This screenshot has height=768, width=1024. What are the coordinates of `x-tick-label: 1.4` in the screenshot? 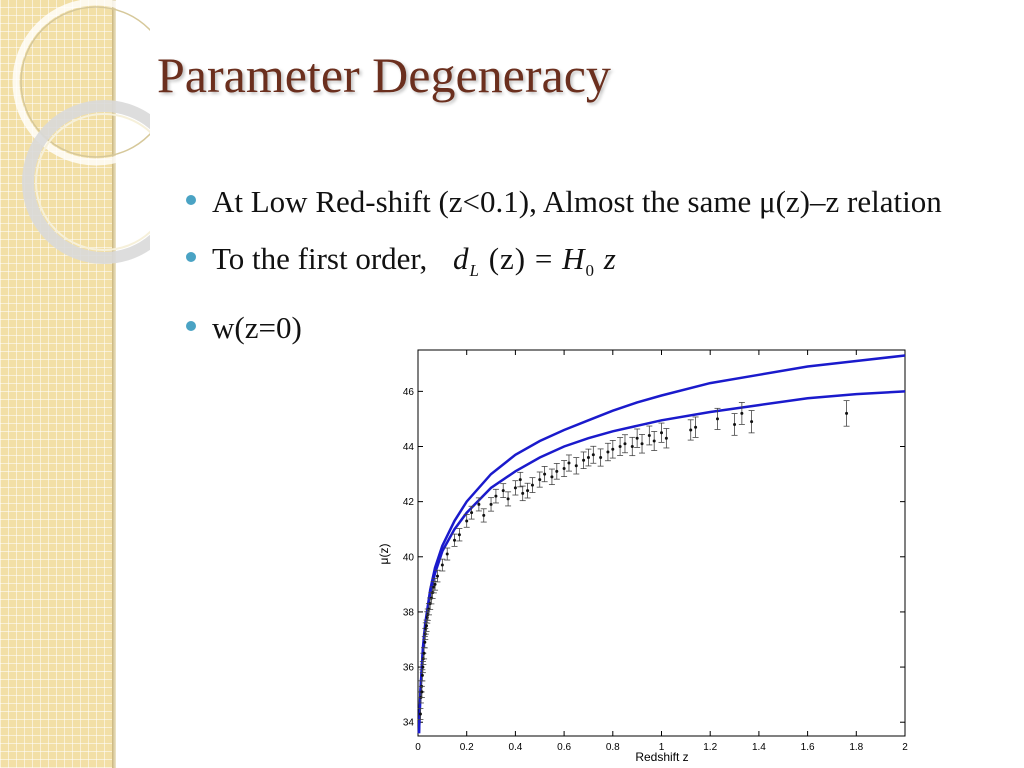 It's located at (759, 747).